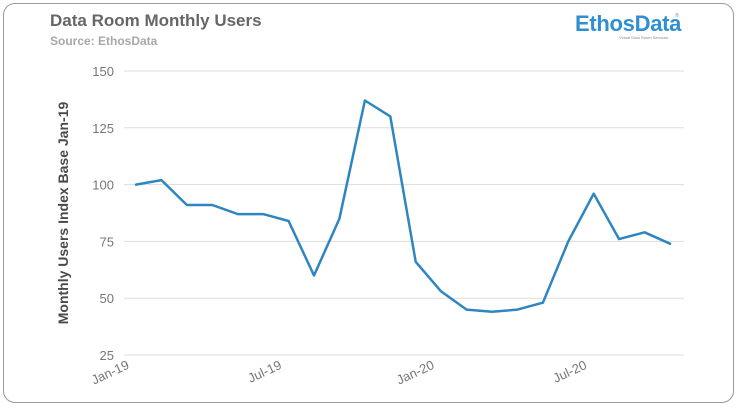 Image resolution: width=739 pixels, height=408 pixels. Describe the element at coordinates (107, 298) in the screenshot. I see `y-tick-label: 50` at that location.